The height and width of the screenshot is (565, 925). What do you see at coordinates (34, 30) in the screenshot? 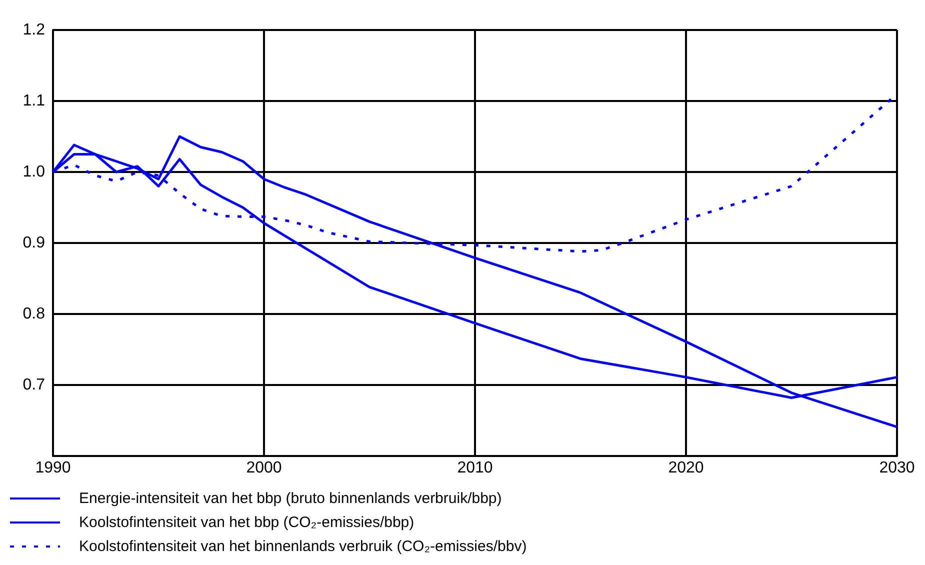
I see `y-tick-label: 1.2` at bounding box center [34, 30].